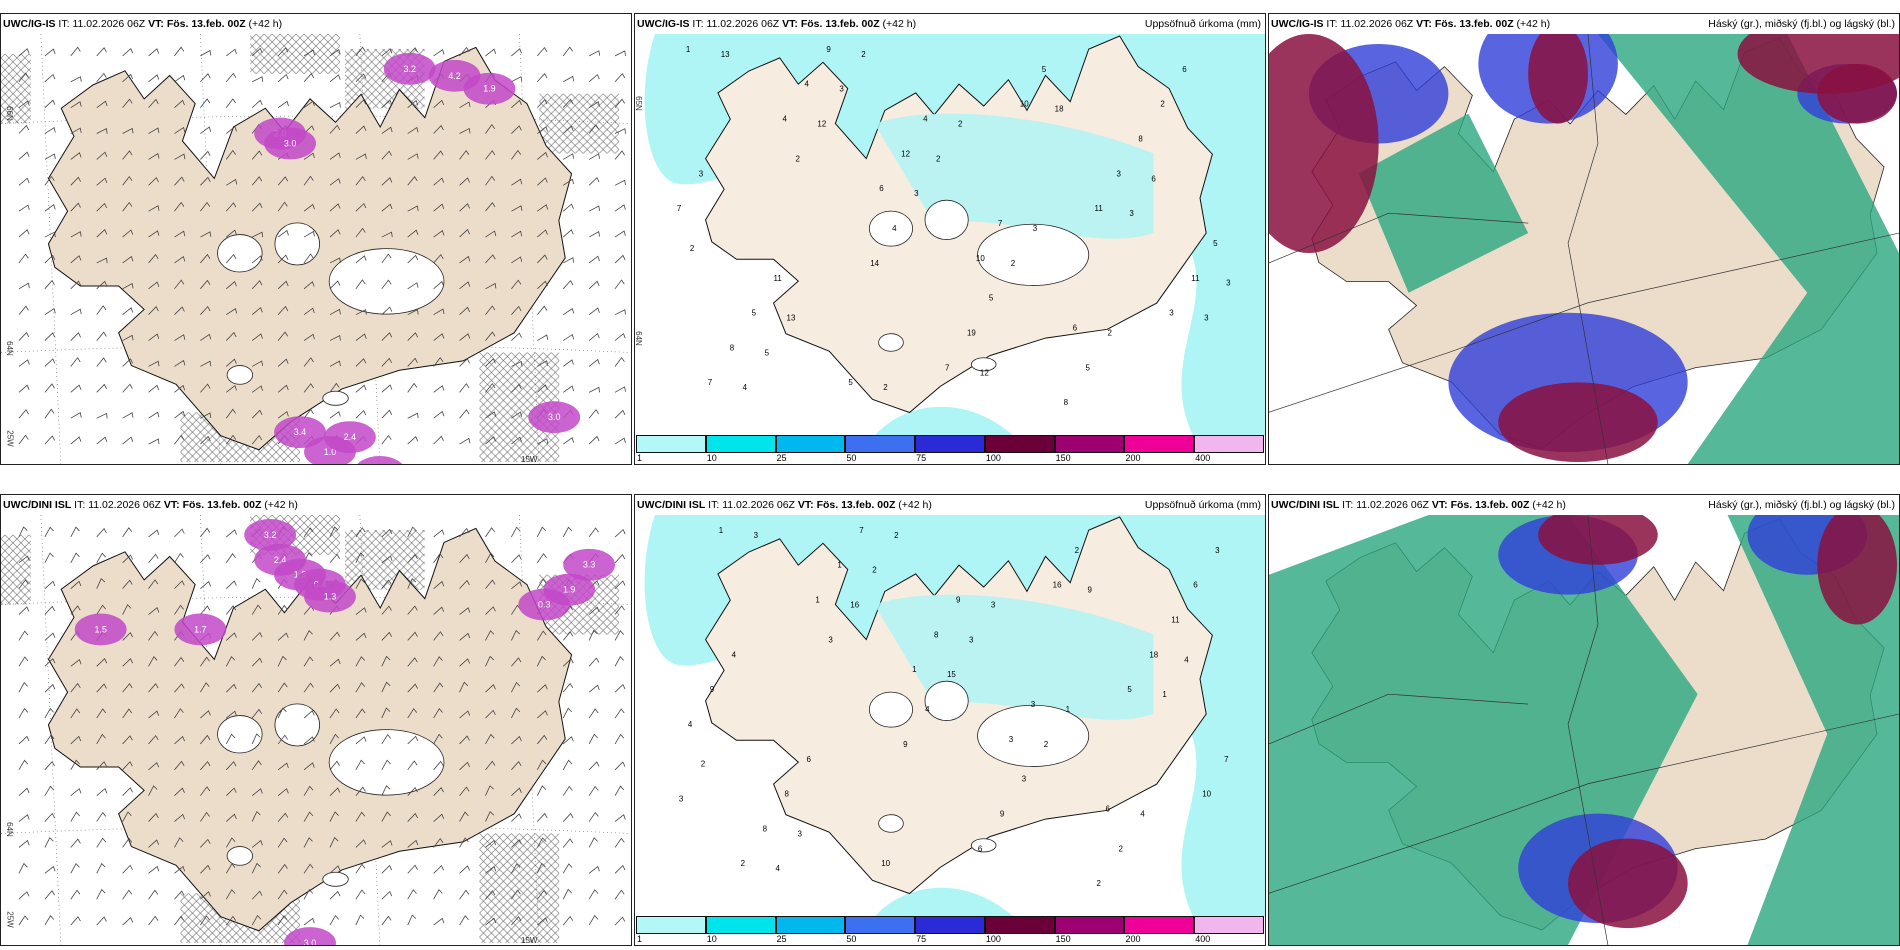 Image resolution: width=1900 pixels, height=950 pixels. What do you see at coordinates (1033, 704) in the screenshot?
I see `precip-value-9: 3` at bounding box center [1033, 704].